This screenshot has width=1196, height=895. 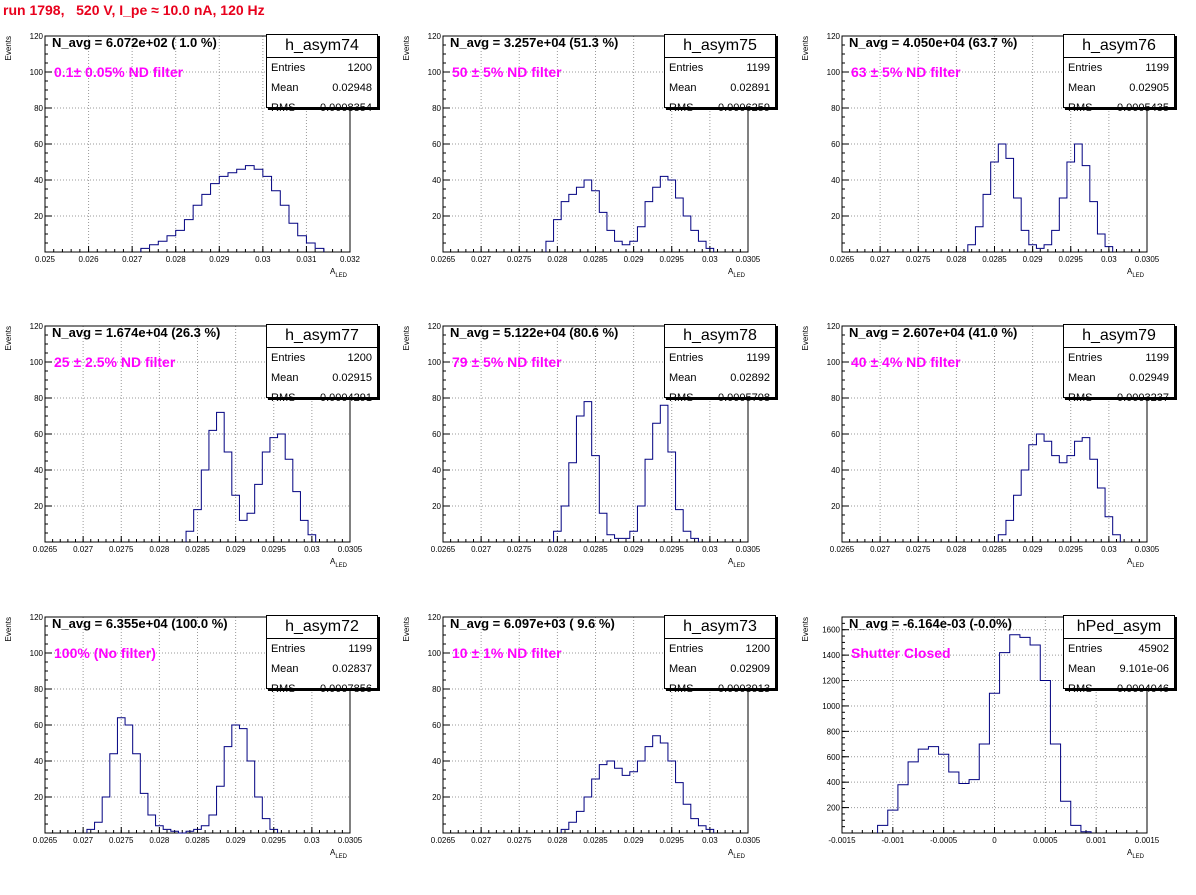 I want to click on x-tick-label: 0.026, so click(x=89, y=259).